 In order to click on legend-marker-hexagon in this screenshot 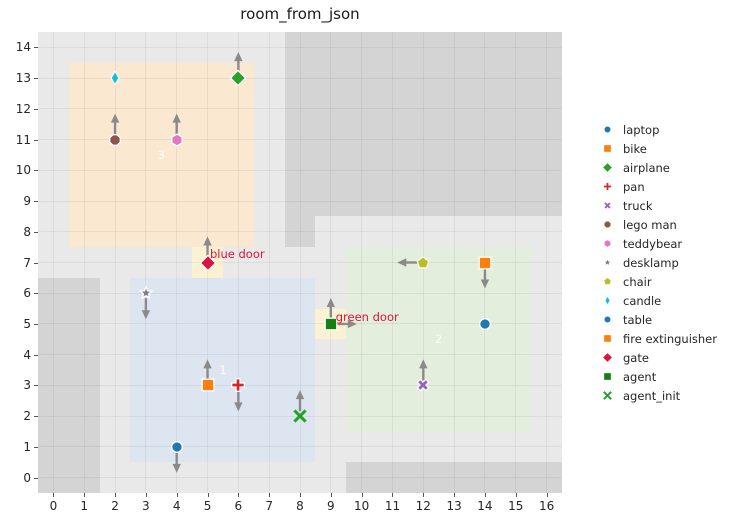, I will do `click(607, 243)`.